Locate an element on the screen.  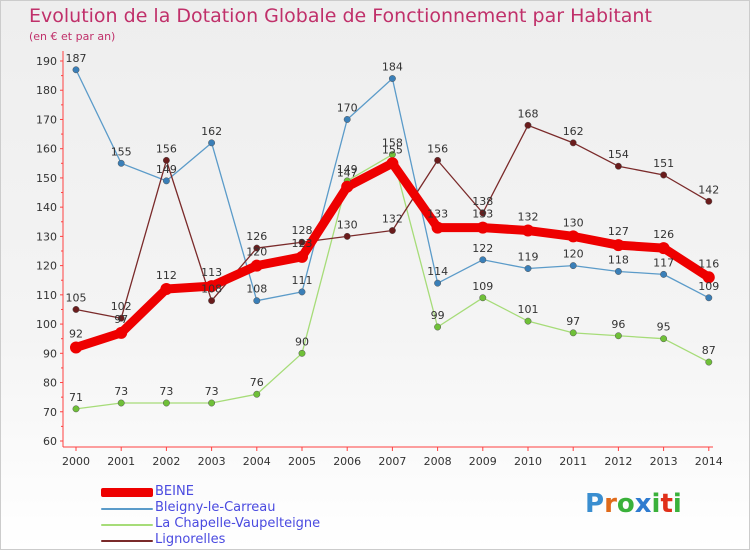
y-tick-label: 80 is located at coordinates (50, 383).